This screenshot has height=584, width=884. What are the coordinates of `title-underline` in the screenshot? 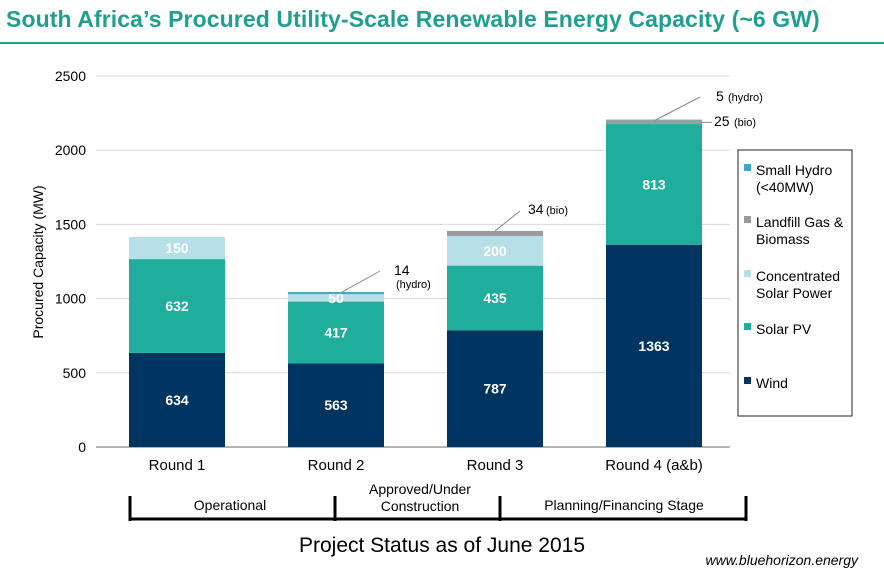 It's located at (442, 43).